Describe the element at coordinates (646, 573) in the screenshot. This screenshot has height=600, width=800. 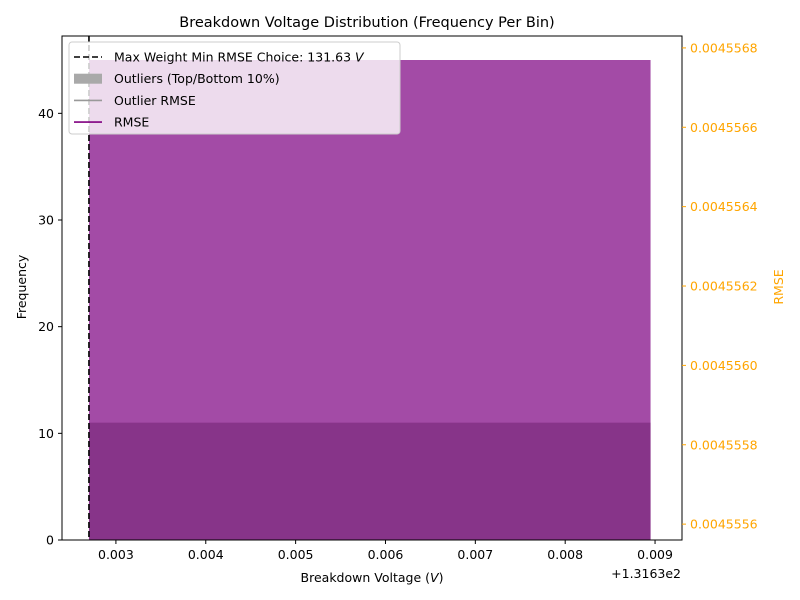
I see `x-offset-label: +1.3163e2` at that location.